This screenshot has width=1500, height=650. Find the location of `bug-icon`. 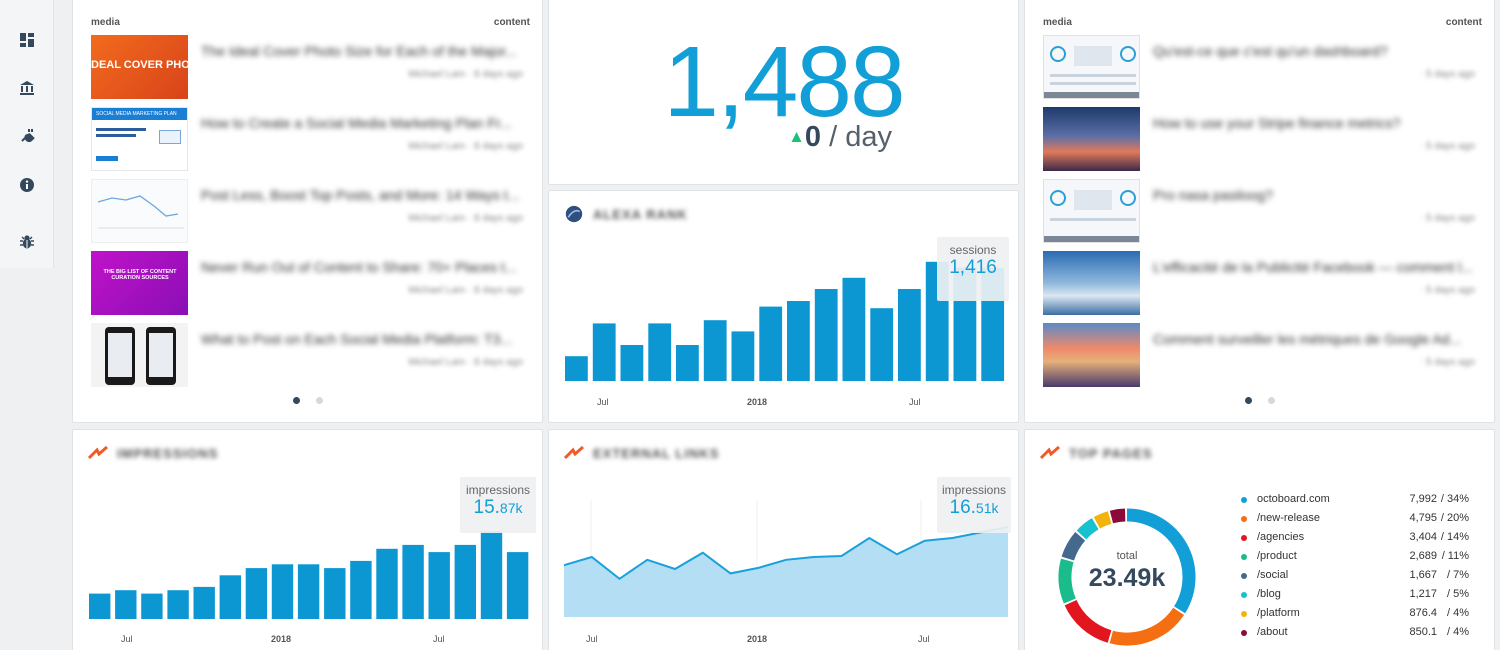

bug-icon is located at coordinates (27, 242).